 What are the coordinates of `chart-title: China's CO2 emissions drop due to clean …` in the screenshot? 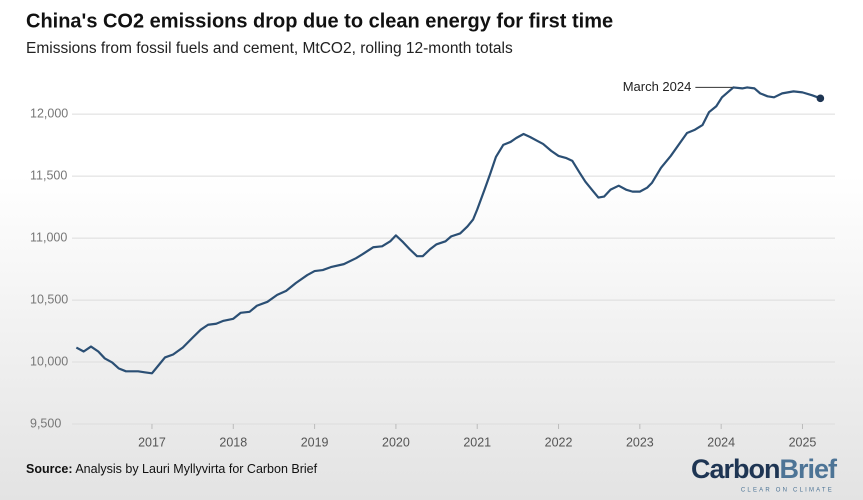 It's located at (319, 21).